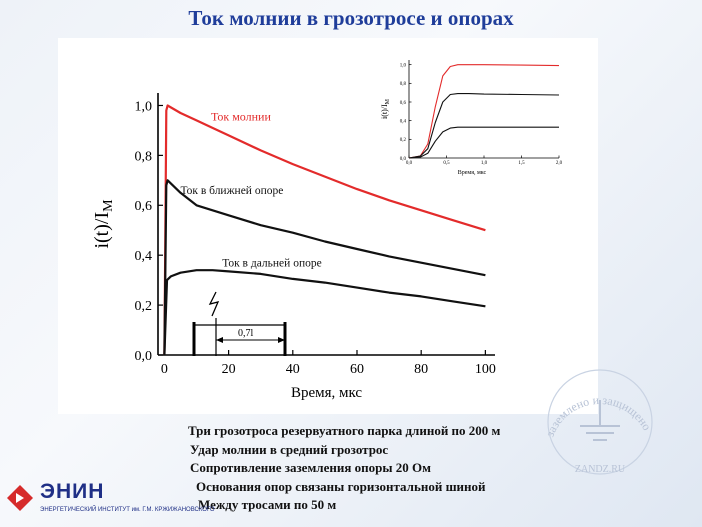 This screenshot has width=702, height=527. I want to click on note-line: Сопротивление заземления опоры 20 Ом, so click(310, 467).